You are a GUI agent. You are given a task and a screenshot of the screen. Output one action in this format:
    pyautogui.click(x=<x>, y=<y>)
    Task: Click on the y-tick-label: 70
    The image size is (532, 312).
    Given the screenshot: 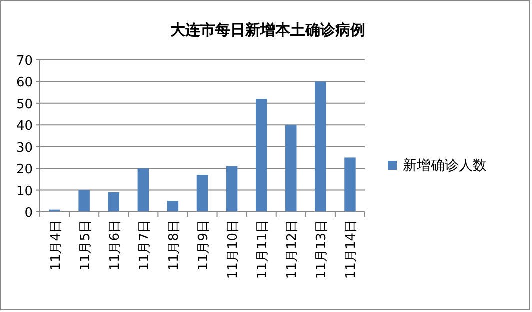 What is the action you would take?
    pyautogui.click(x=24, y=61)
    